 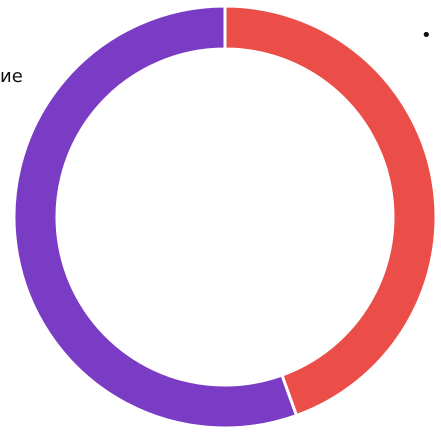 What do you see at coordinates (426, 35) in the screenshot?
I see `legend-marker-right: •` at bounding box center [426, 35].